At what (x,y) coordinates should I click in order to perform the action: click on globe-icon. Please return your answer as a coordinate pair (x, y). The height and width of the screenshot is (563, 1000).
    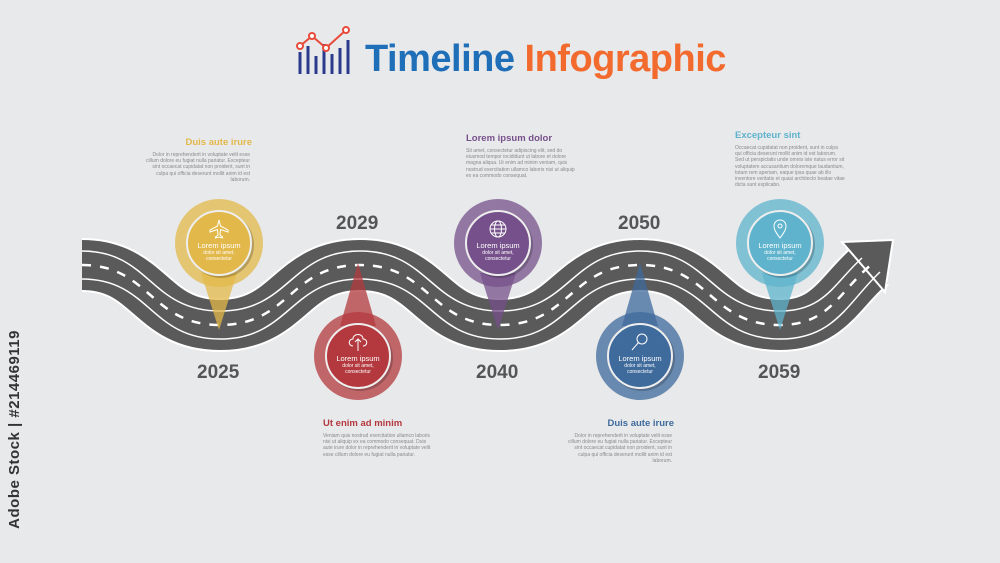
    Looking at the image, I should click on (498, 229).